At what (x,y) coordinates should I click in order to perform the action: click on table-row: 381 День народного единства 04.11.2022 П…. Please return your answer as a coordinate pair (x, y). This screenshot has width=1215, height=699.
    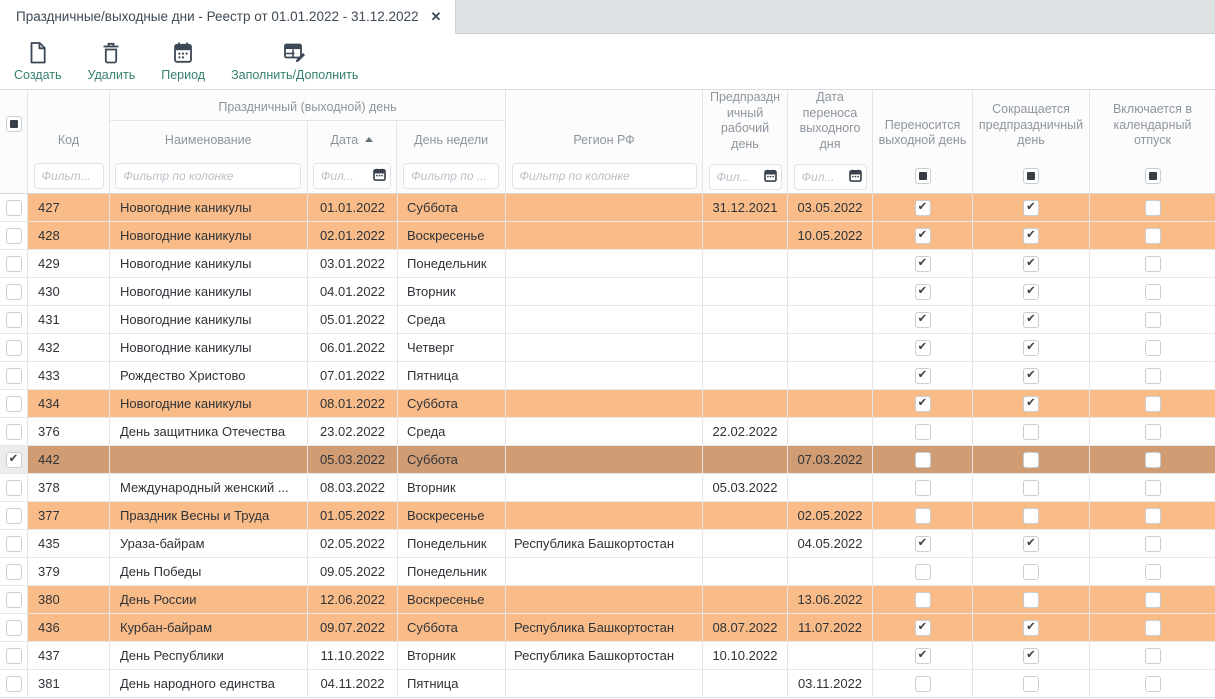
    Looking at the image, I should click on (607, 684).